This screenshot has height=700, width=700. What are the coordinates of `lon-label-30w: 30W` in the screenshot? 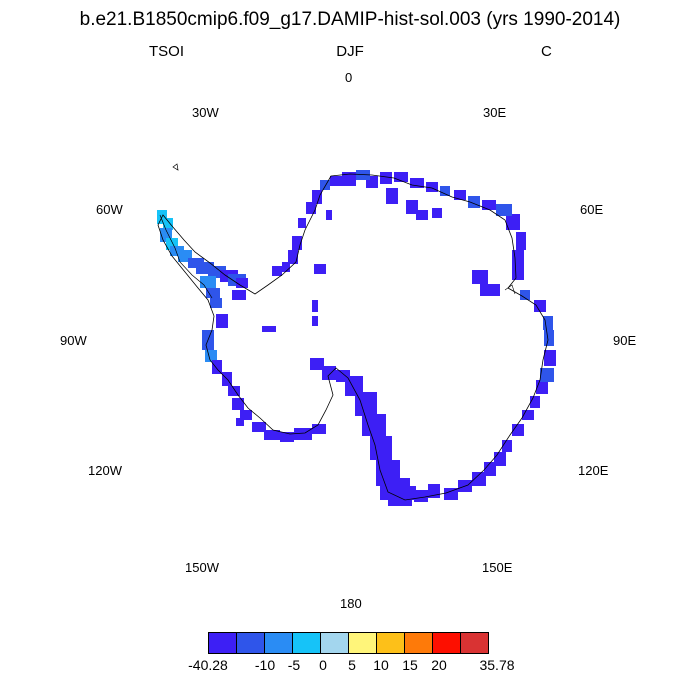 It's located at (205, 112).